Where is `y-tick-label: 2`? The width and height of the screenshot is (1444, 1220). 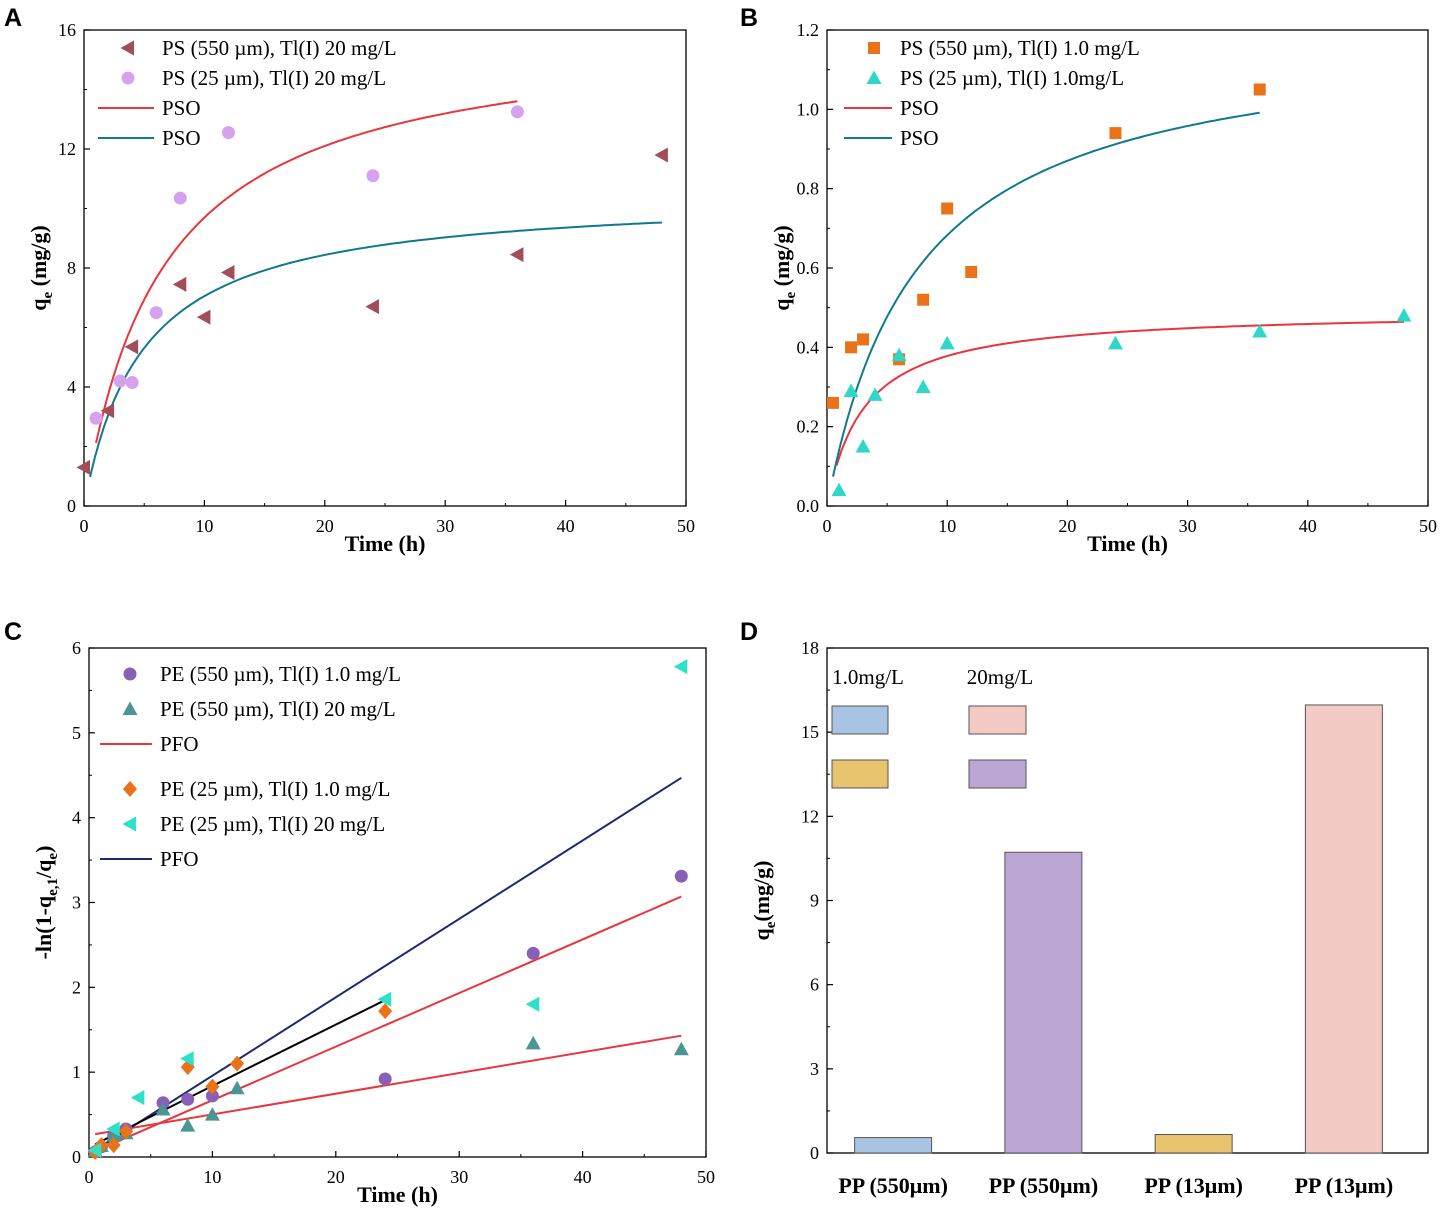 y-tick-label: 2 is located at coordinates (76, 987).